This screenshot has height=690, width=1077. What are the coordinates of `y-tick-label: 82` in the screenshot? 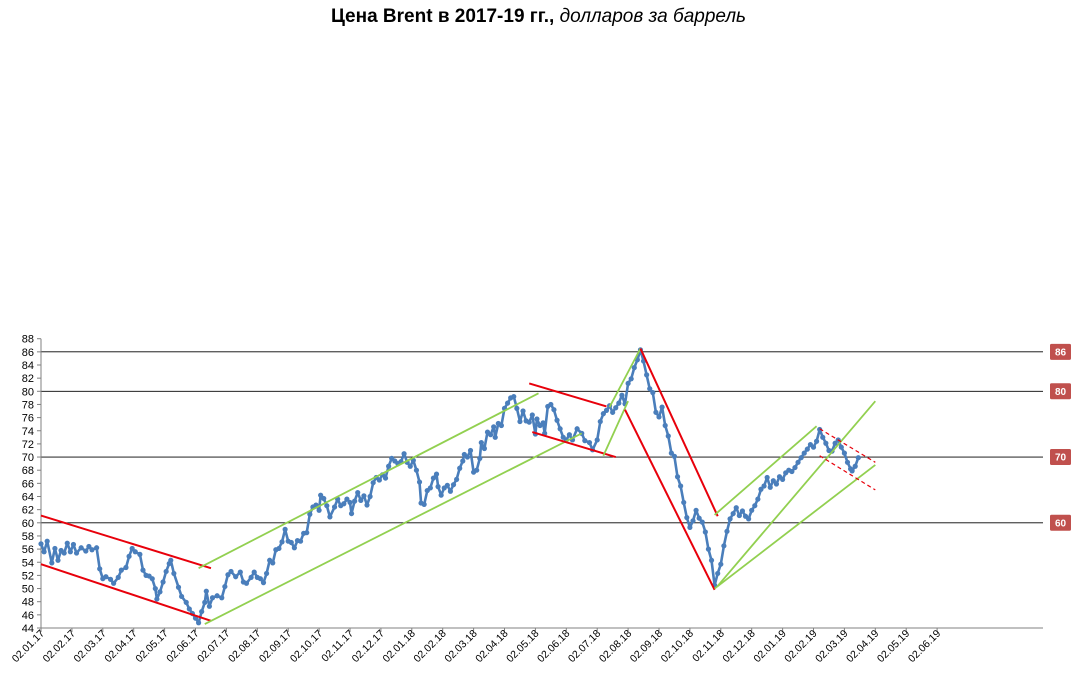 It's located at (28, 379).